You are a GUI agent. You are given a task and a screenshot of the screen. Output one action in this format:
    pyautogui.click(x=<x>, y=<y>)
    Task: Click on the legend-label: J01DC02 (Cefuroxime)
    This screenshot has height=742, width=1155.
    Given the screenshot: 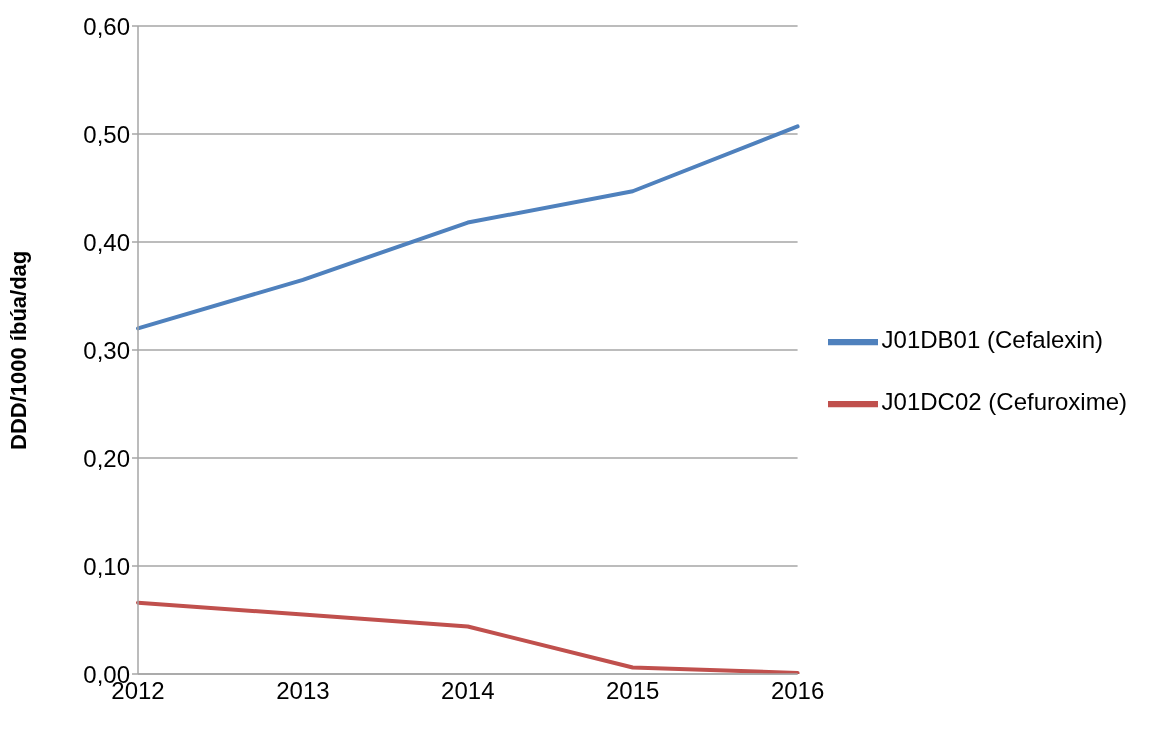 What is the action you would take?
    pyautogui.click(x=1004, y=401)
    